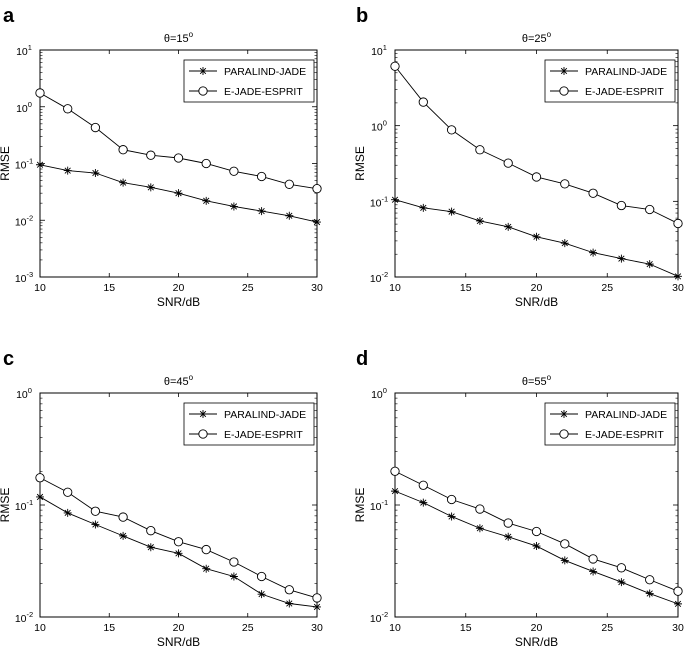 This screenshot has height=655, width=685. I want to click on y-tick-label-b: 10¹, so click(379, 50).